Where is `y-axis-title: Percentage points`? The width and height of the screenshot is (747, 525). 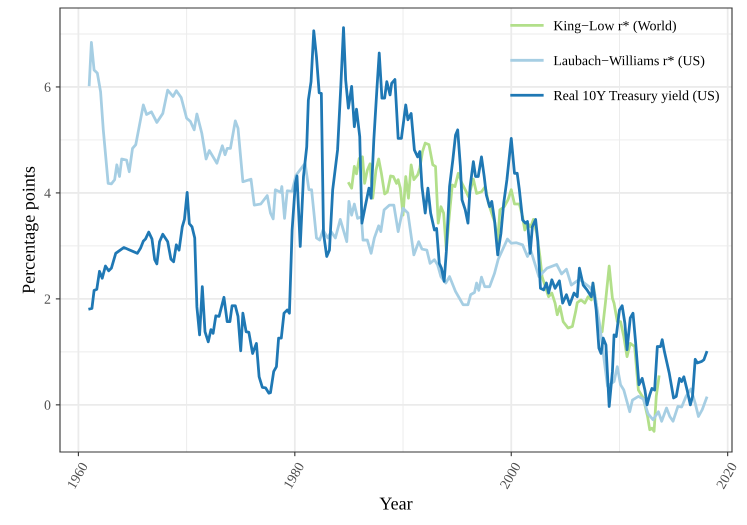 y-axis-title: Percentage points is located at coordinates (30, 230).